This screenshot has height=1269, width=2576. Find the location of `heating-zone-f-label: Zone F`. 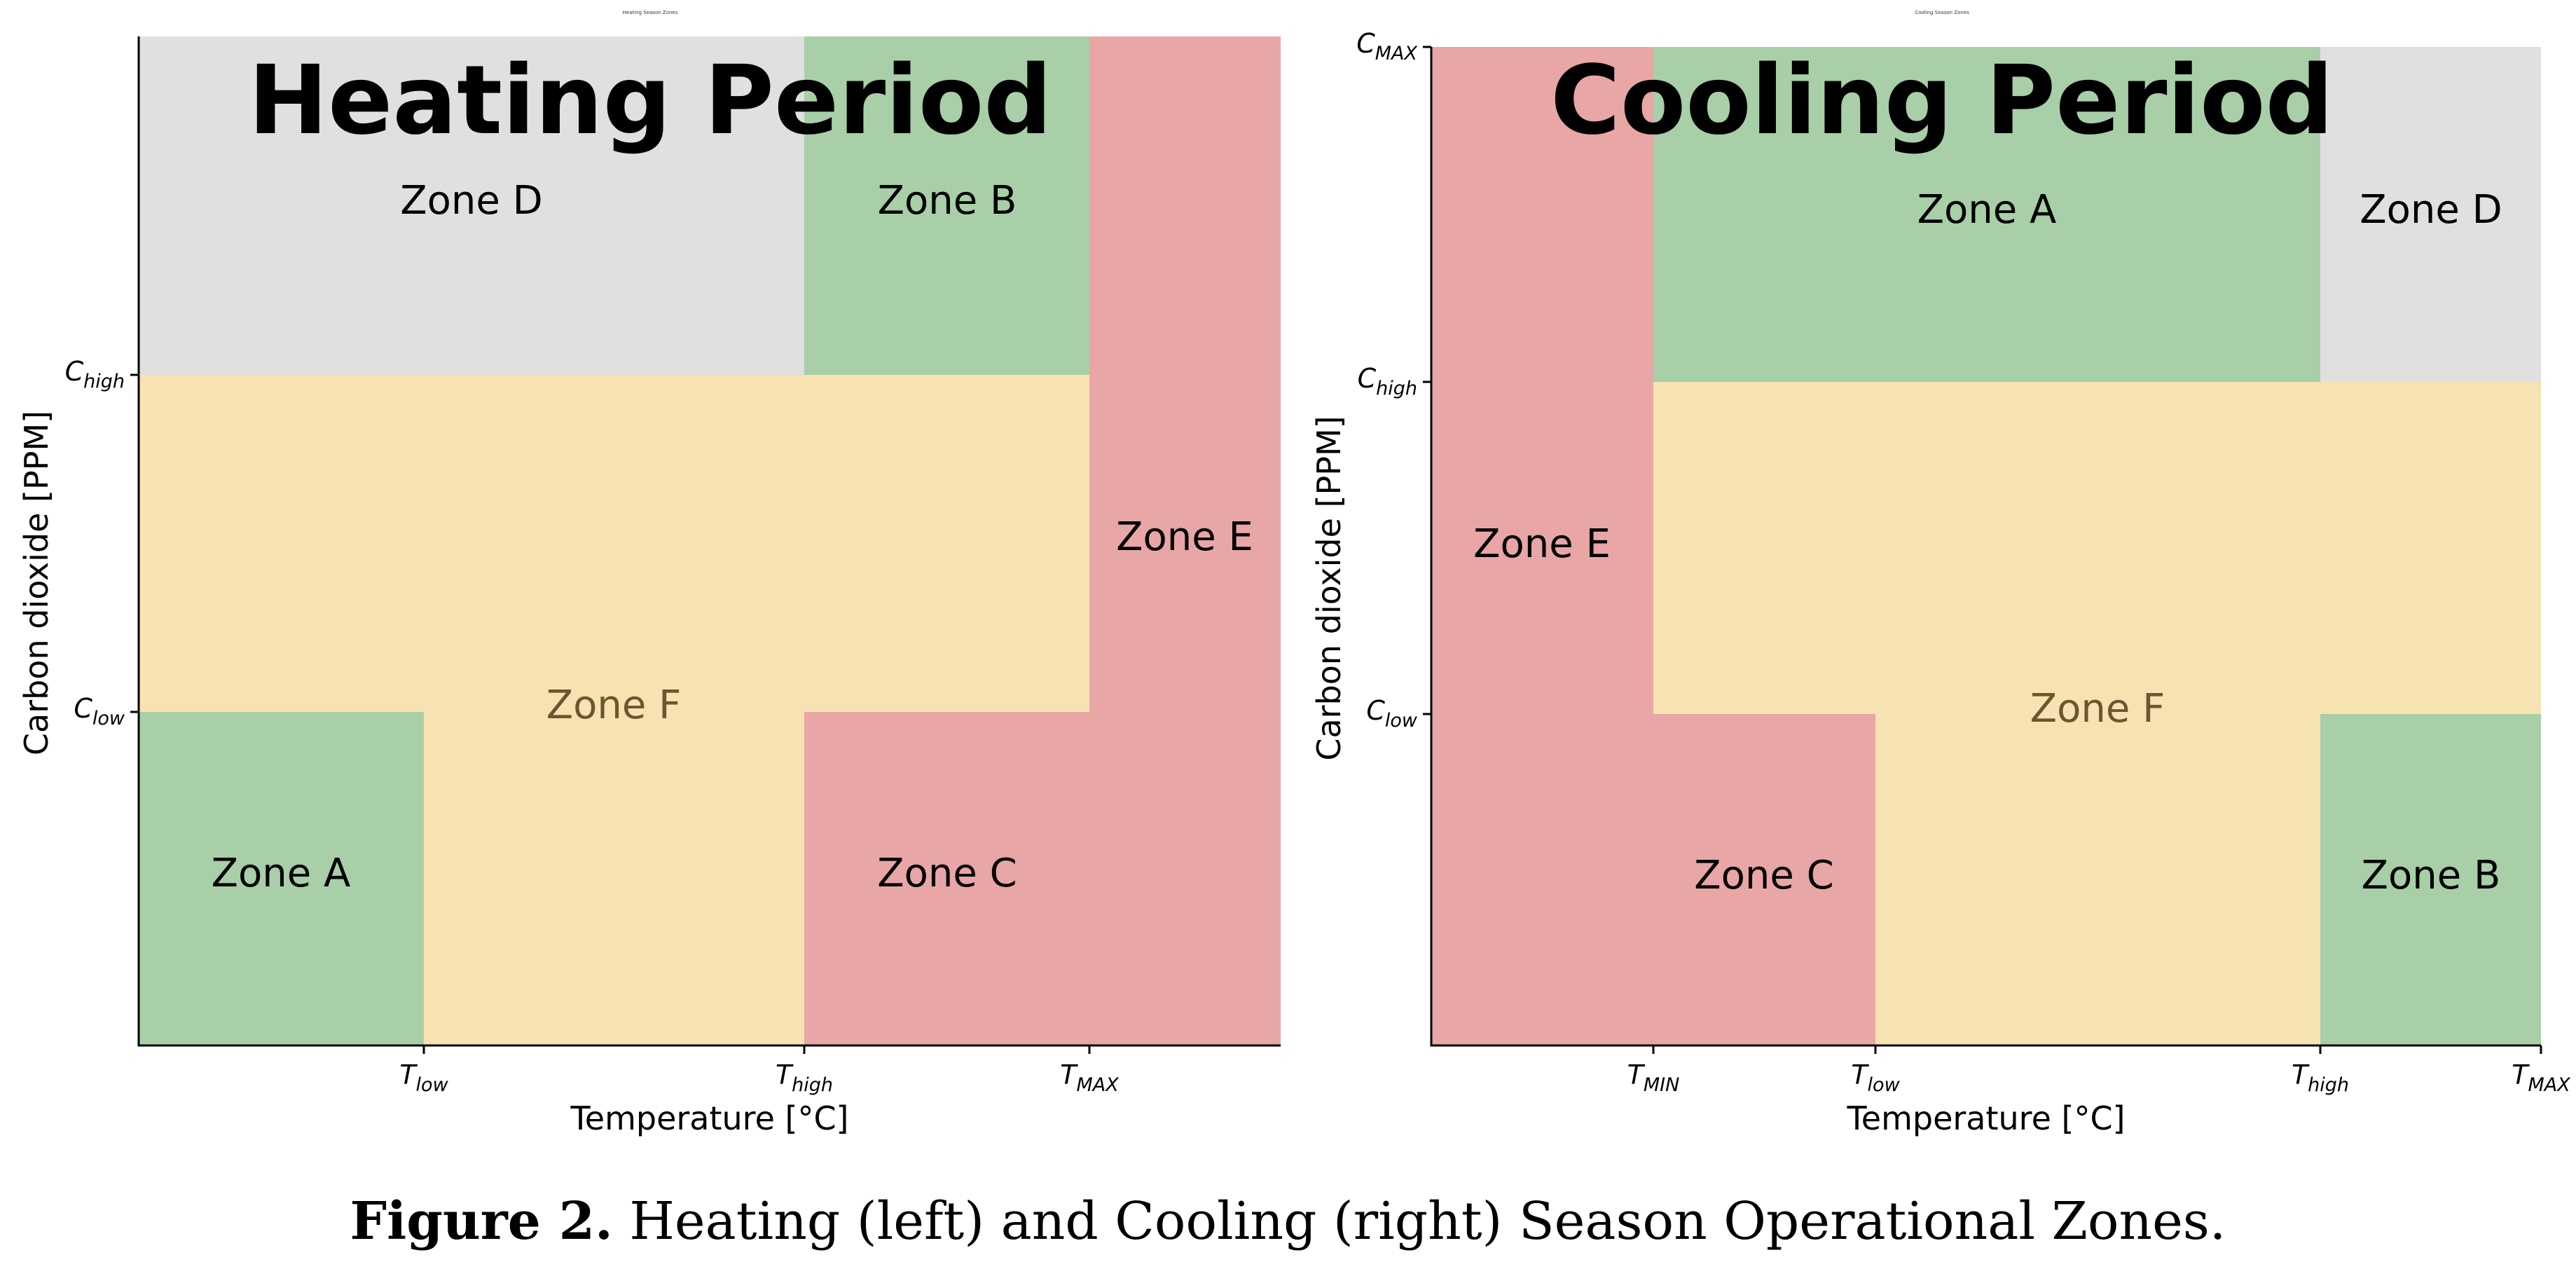

heating-zone-f-label: Zone F is located at coordinates (614, 705).